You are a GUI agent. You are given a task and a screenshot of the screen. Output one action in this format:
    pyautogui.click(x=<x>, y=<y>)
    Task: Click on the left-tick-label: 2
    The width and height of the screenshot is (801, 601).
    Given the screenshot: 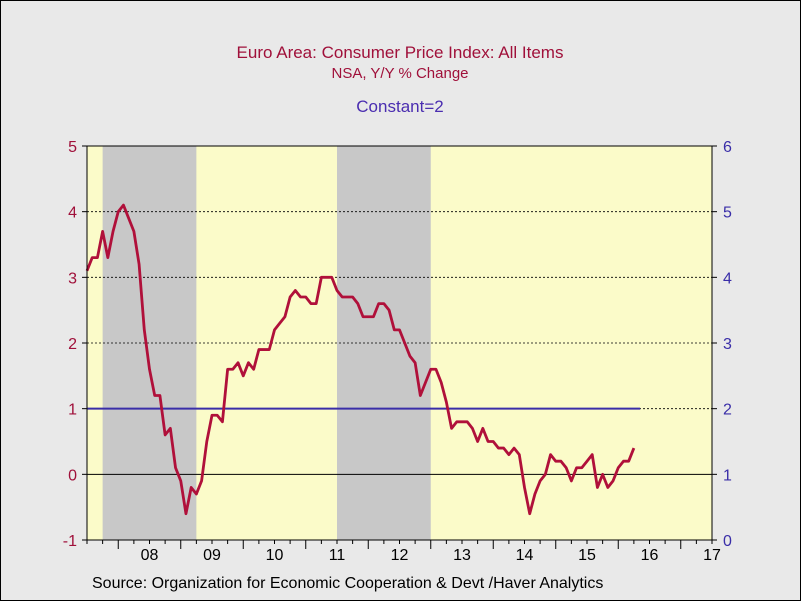 What is the action you would take?
    pyautogui.click(x=72, y=344)
    